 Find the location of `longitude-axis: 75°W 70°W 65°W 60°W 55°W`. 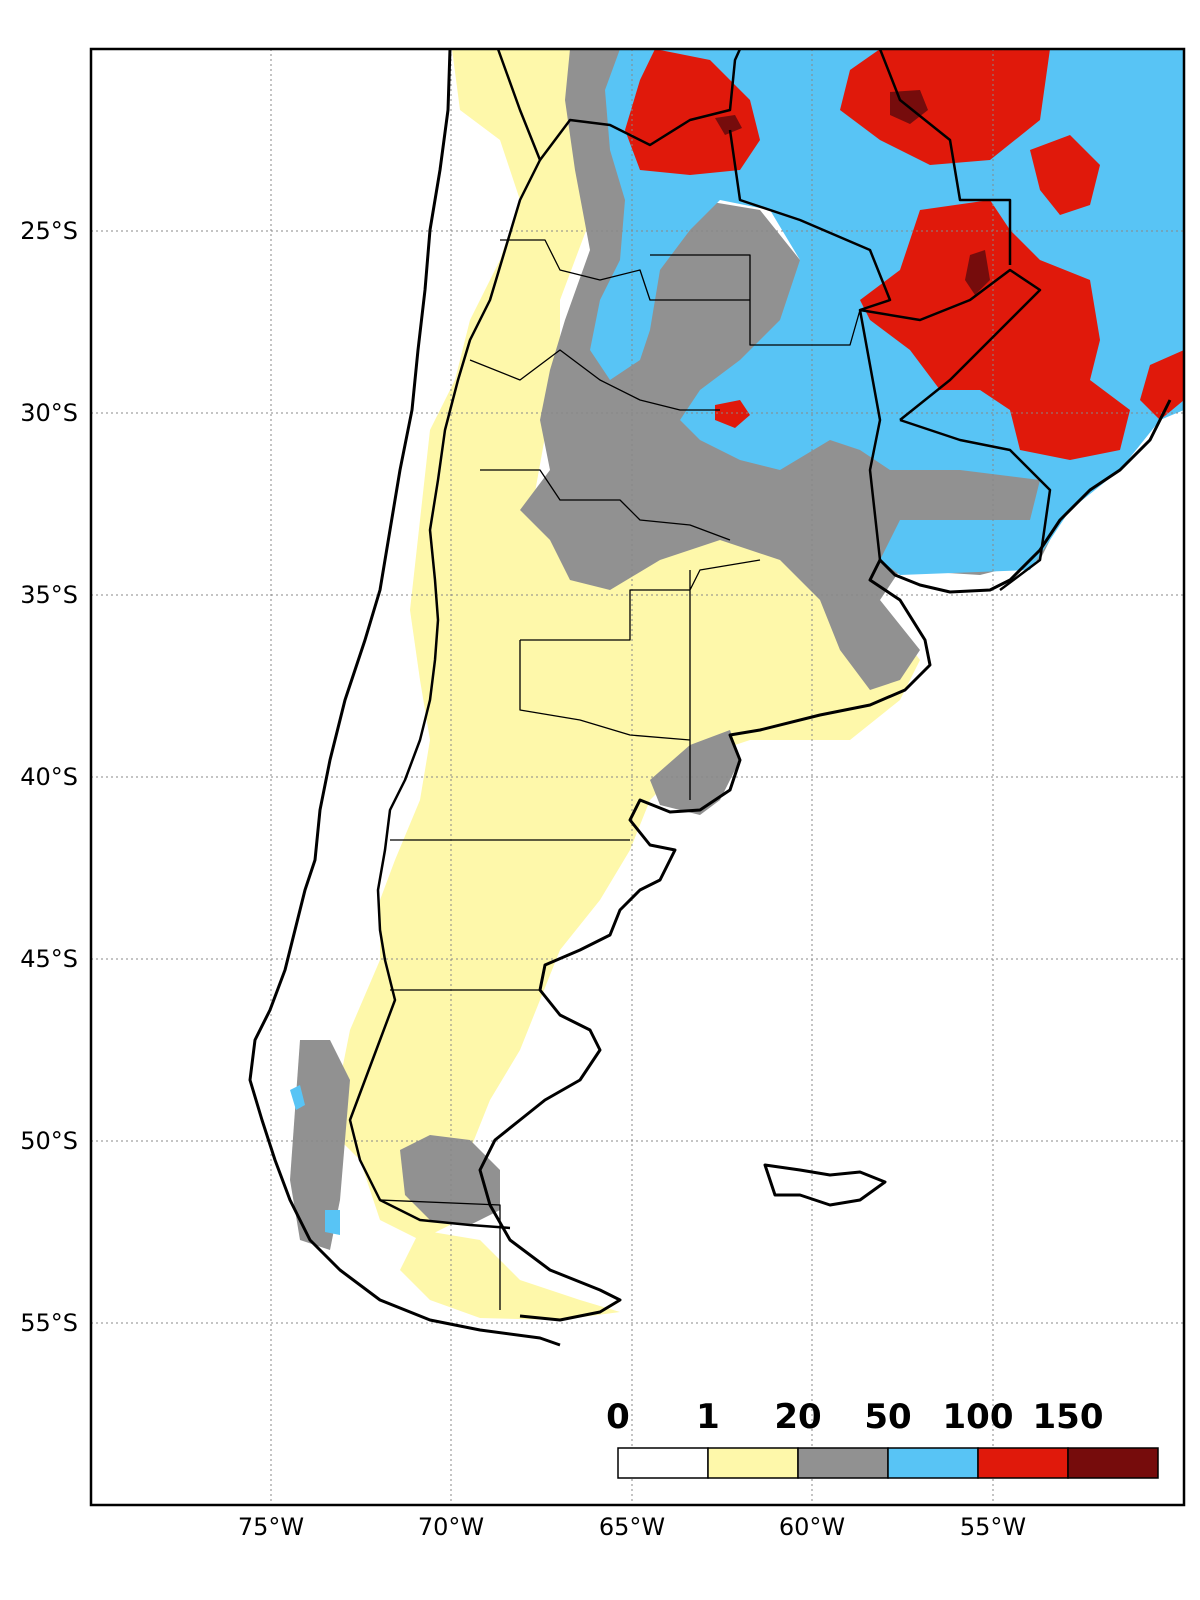

longitude-axis: 75°W 70°W 65°W 60°W 55°W is located at coordinates (632, 1527).